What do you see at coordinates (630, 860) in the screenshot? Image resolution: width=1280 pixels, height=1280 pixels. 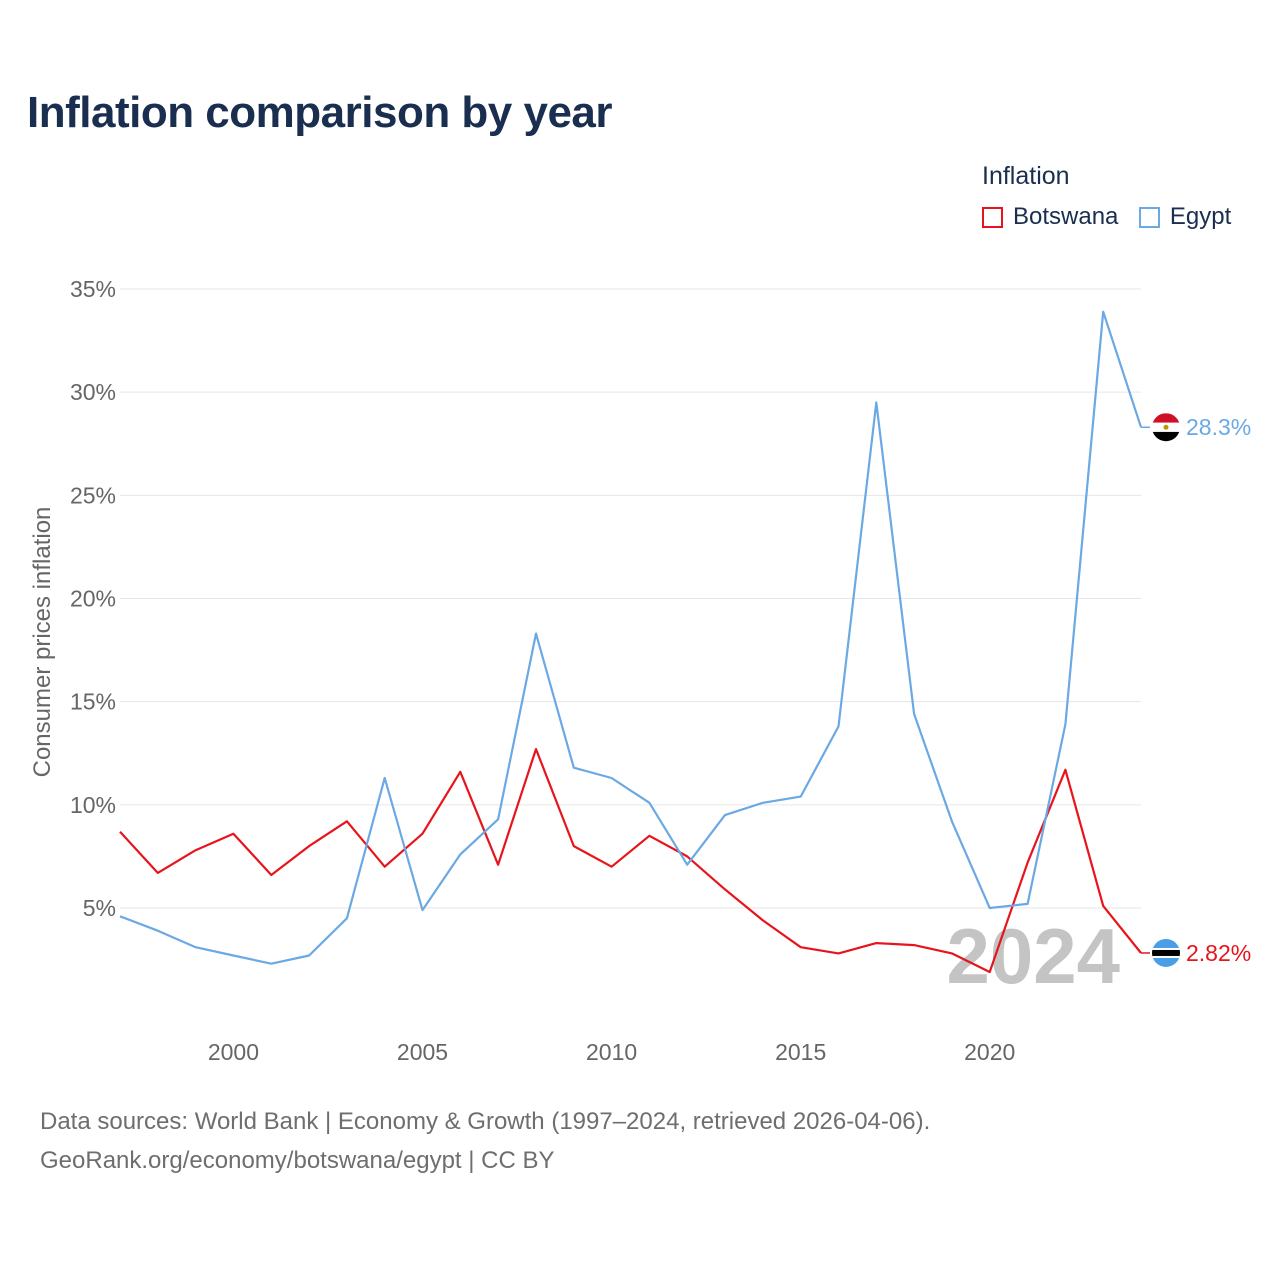 I see `series-line-botswana` at bounding box center [630, 860].